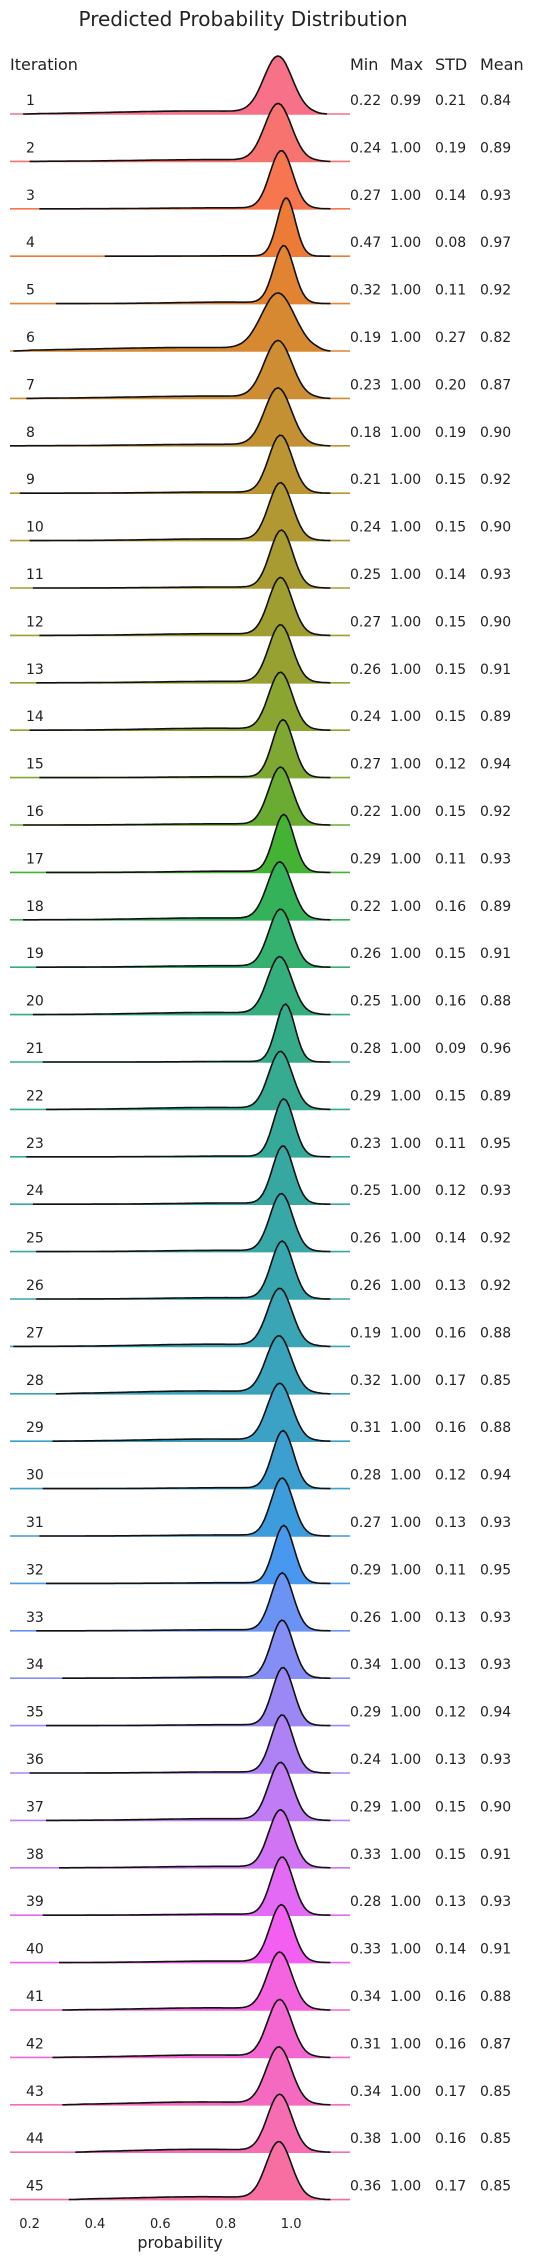 The width and height of the screenshot is (537, 2262). I want to click on iteration-label: 43, so click(35, 2092).